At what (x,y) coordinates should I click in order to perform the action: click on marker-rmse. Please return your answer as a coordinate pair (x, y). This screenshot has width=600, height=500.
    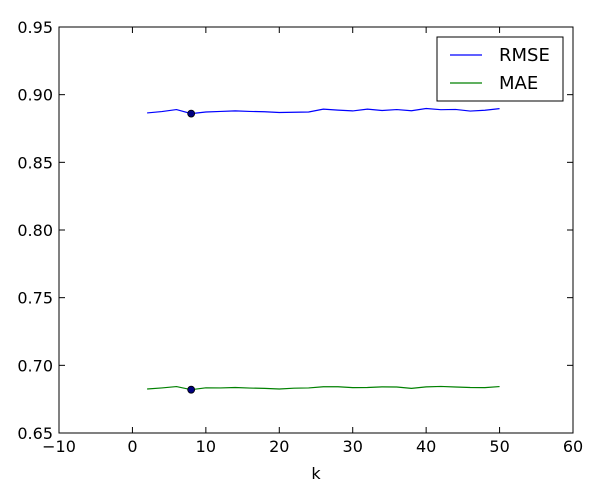
    Looking at the image, I should click on (191, 113).